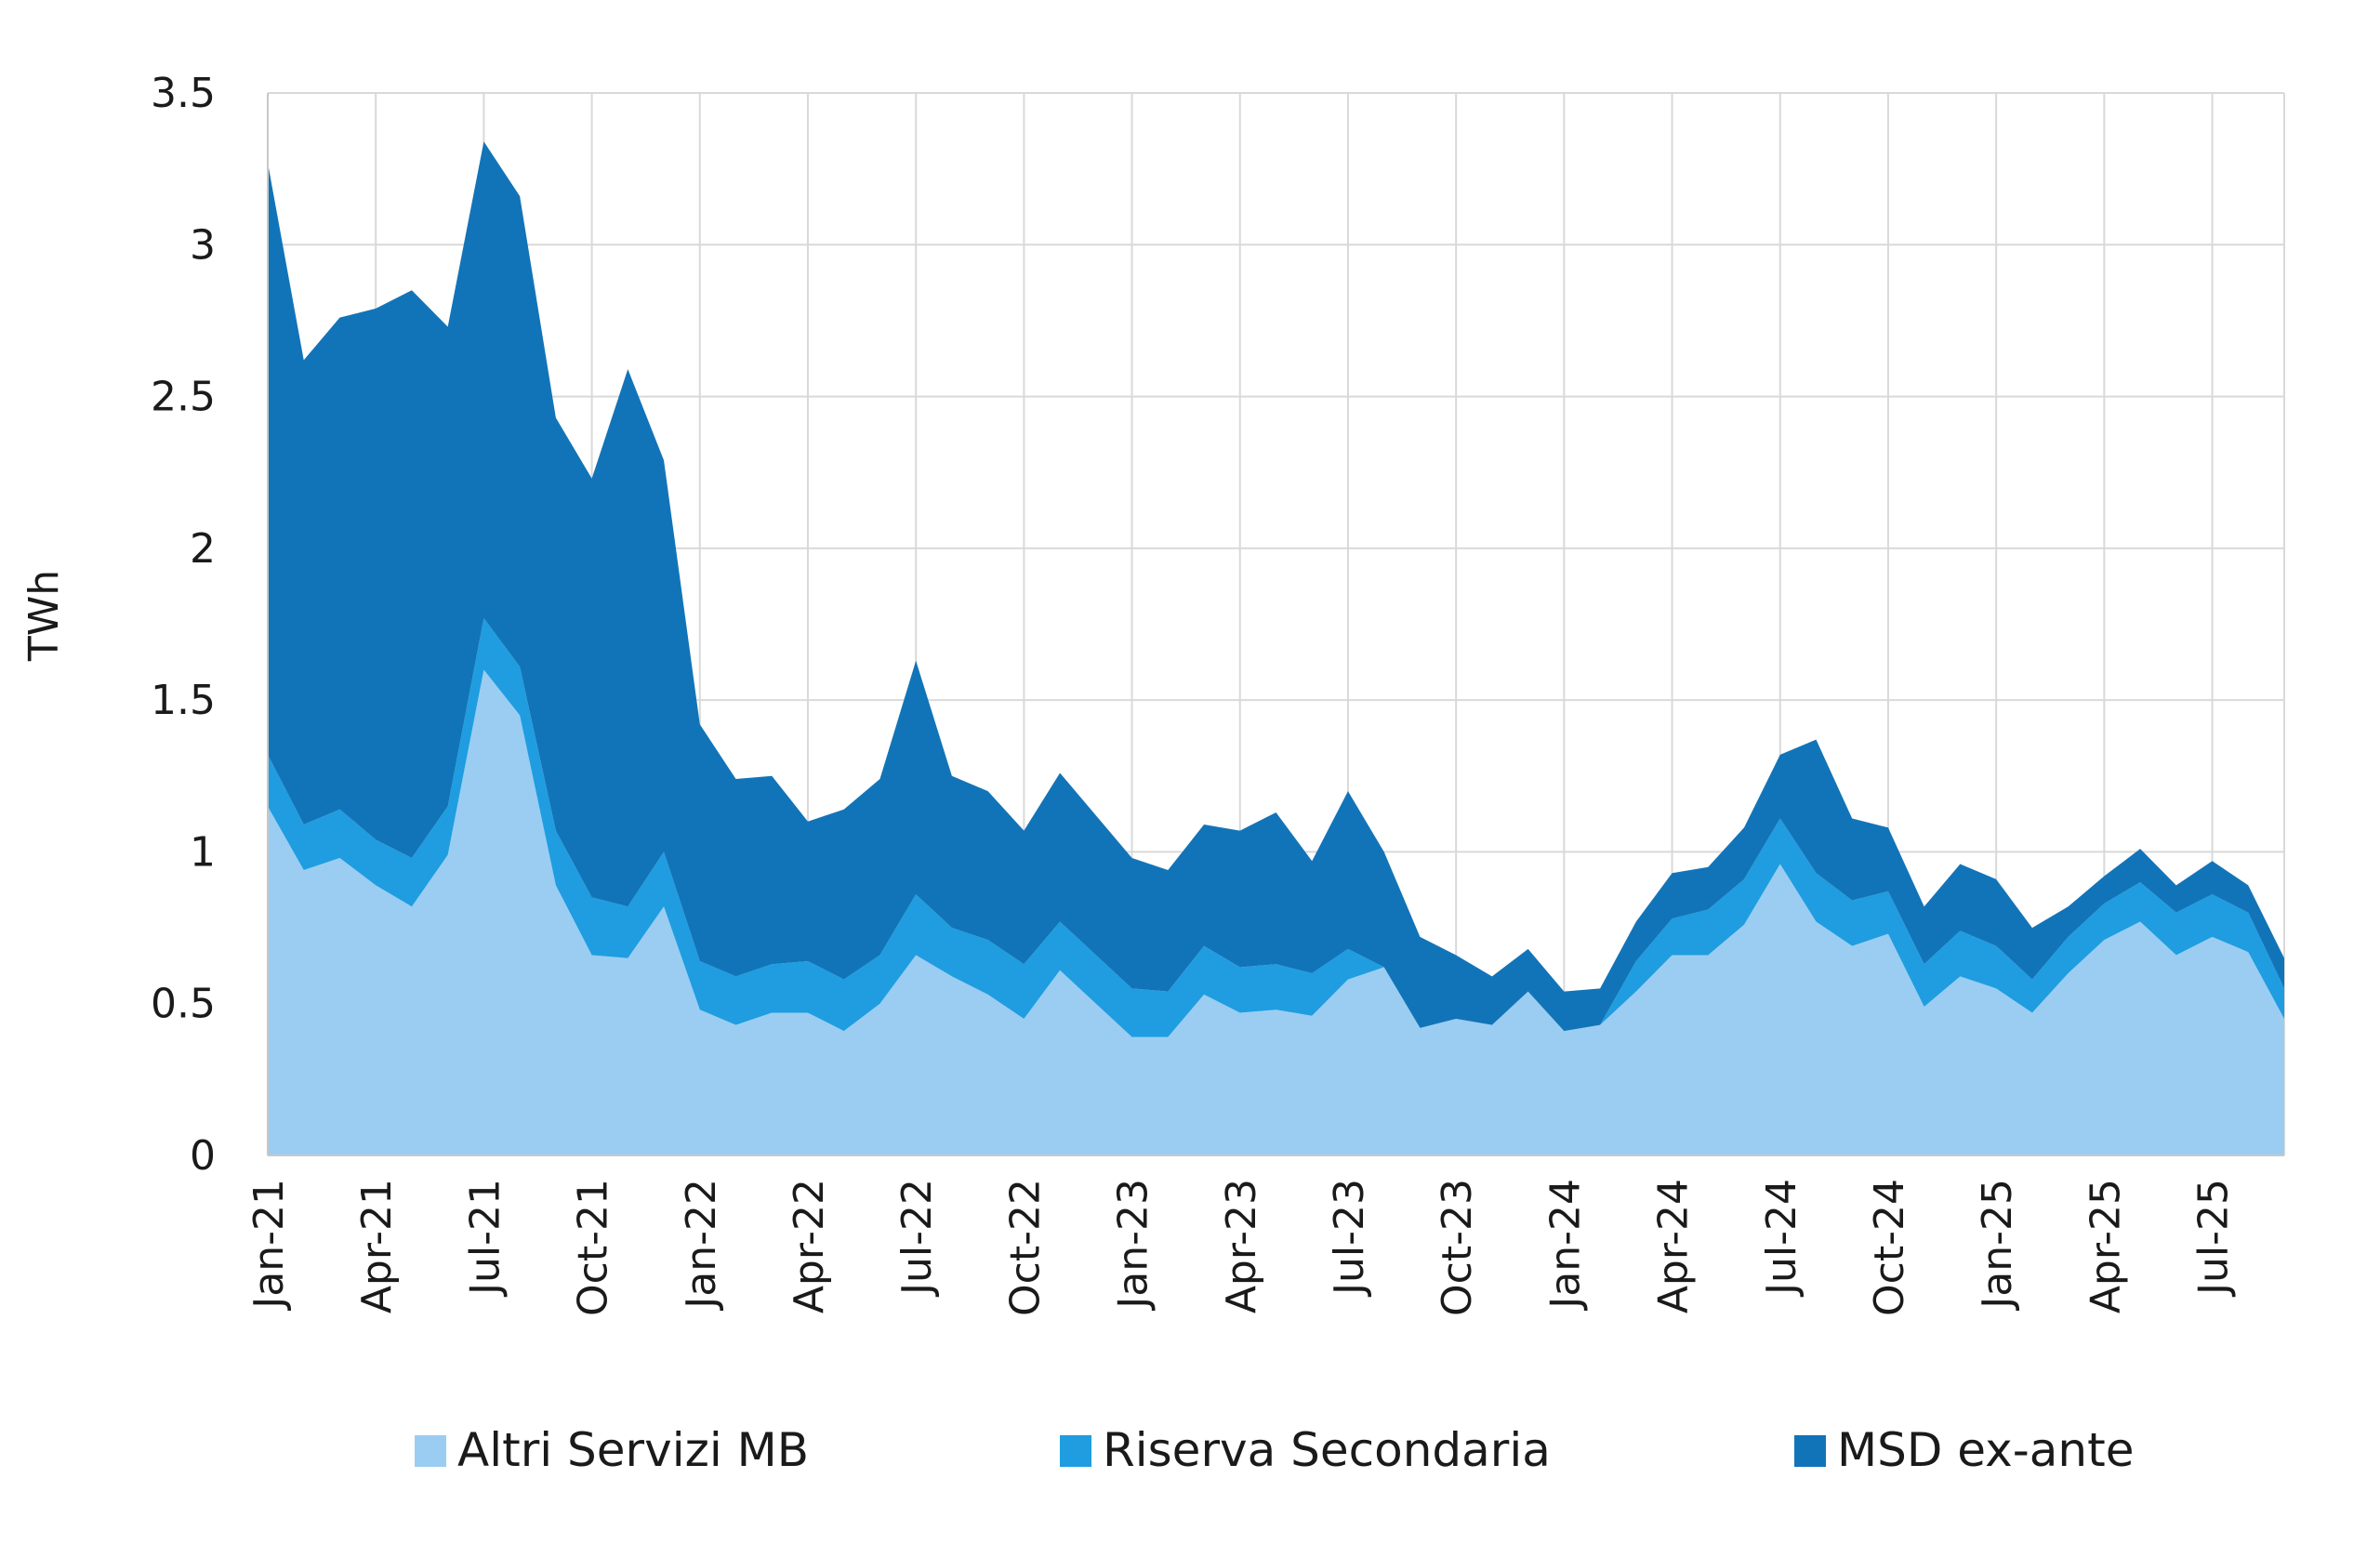 The height and width of the screenshot is (1544, 2380). What do you see at coordinates (701, 1245) in the screenshot?
I see `x-tick-label-4: Jan-22` at bounding box center [701, 1245].